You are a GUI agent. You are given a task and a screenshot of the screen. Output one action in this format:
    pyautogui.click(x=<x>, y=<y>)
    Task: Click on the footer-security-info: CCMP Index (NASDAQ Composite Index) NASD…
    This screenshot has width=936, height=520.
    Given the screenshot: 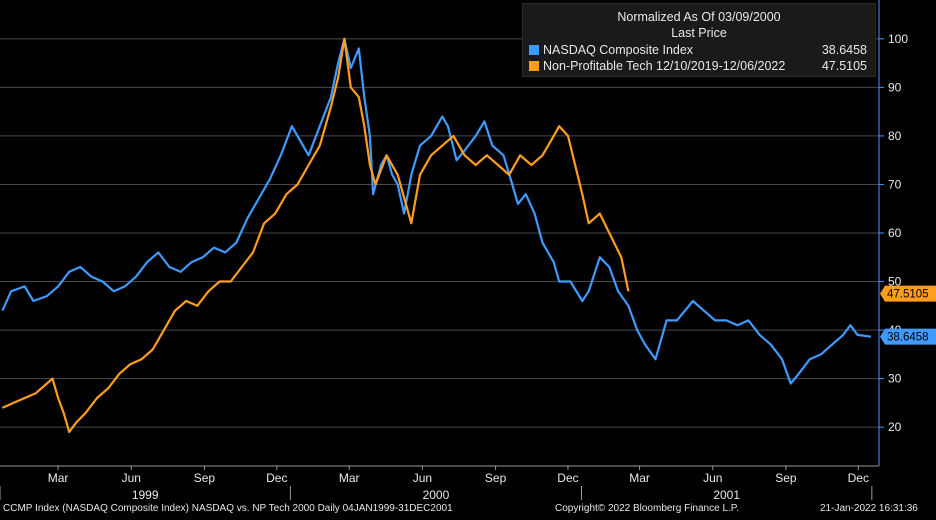 What is the action you would take?
    pyautogui.click(x=228, y=508)
    